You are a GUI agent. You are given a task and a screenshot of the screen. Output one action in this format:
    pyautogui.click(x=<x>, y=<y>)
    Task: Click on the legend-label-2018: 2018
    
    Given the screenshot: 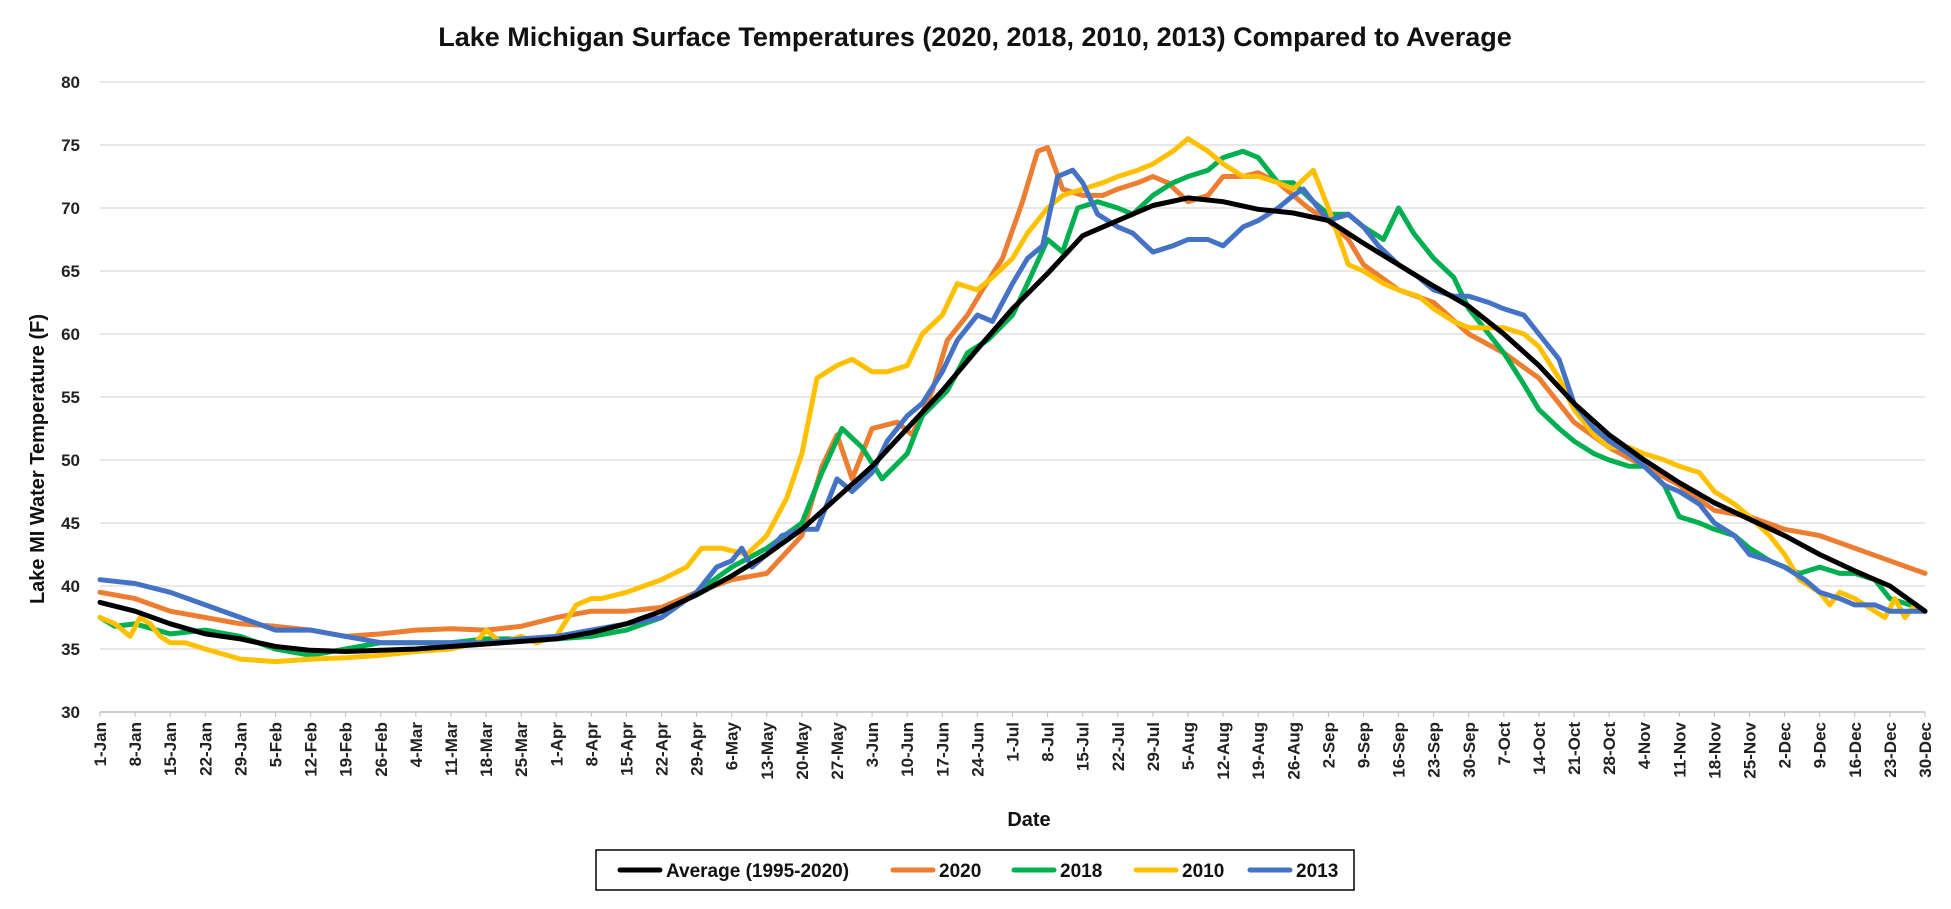 What is the action you would take?
    pyautogui.click(x=1081, y=871)
    